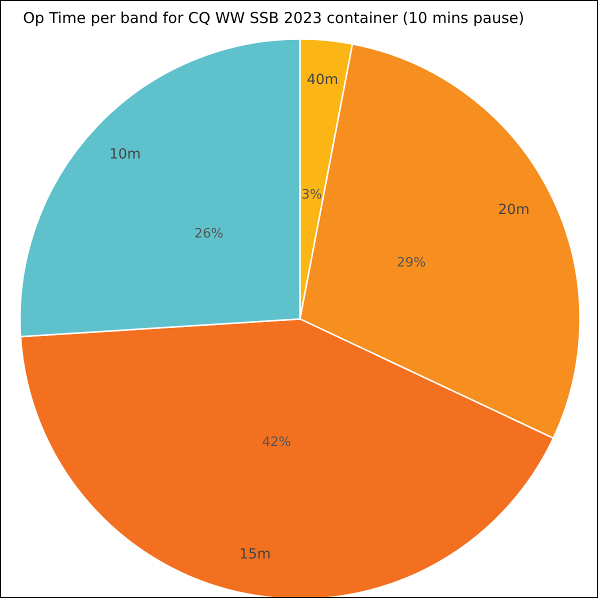 The height and width of the screenshot is (600, 600). Describe the element at coordinates (255, 554) in the screenshot. I see `slice-label: 15m` at that location.